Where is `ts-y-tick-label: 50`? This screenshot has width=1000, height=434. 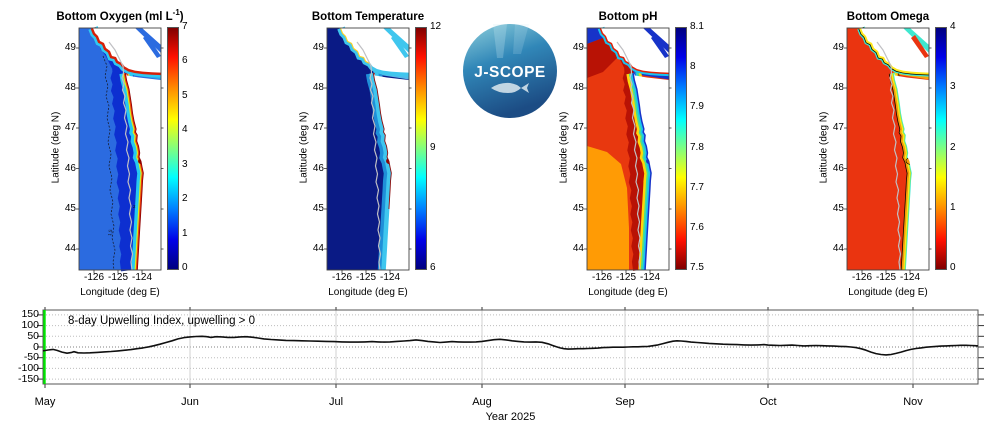 ts-y-tick-label: 50 is located at coordinates (33, 335).